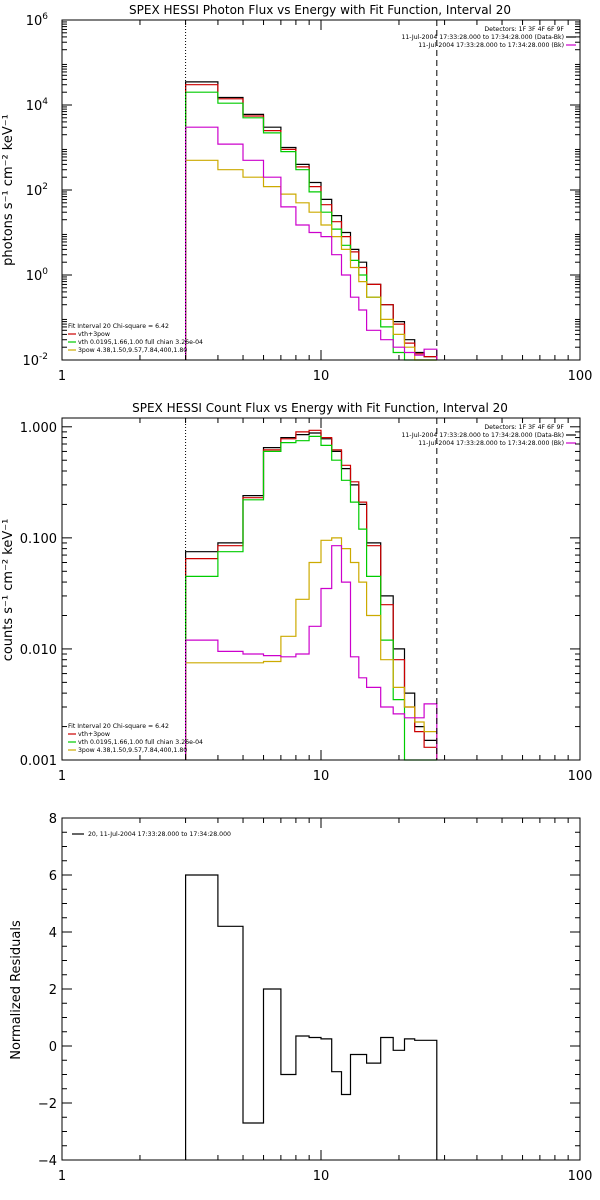 This screenshot has height=1200, width=600. I want to click on y-tick-label: 10⁴, so click(37, 105).